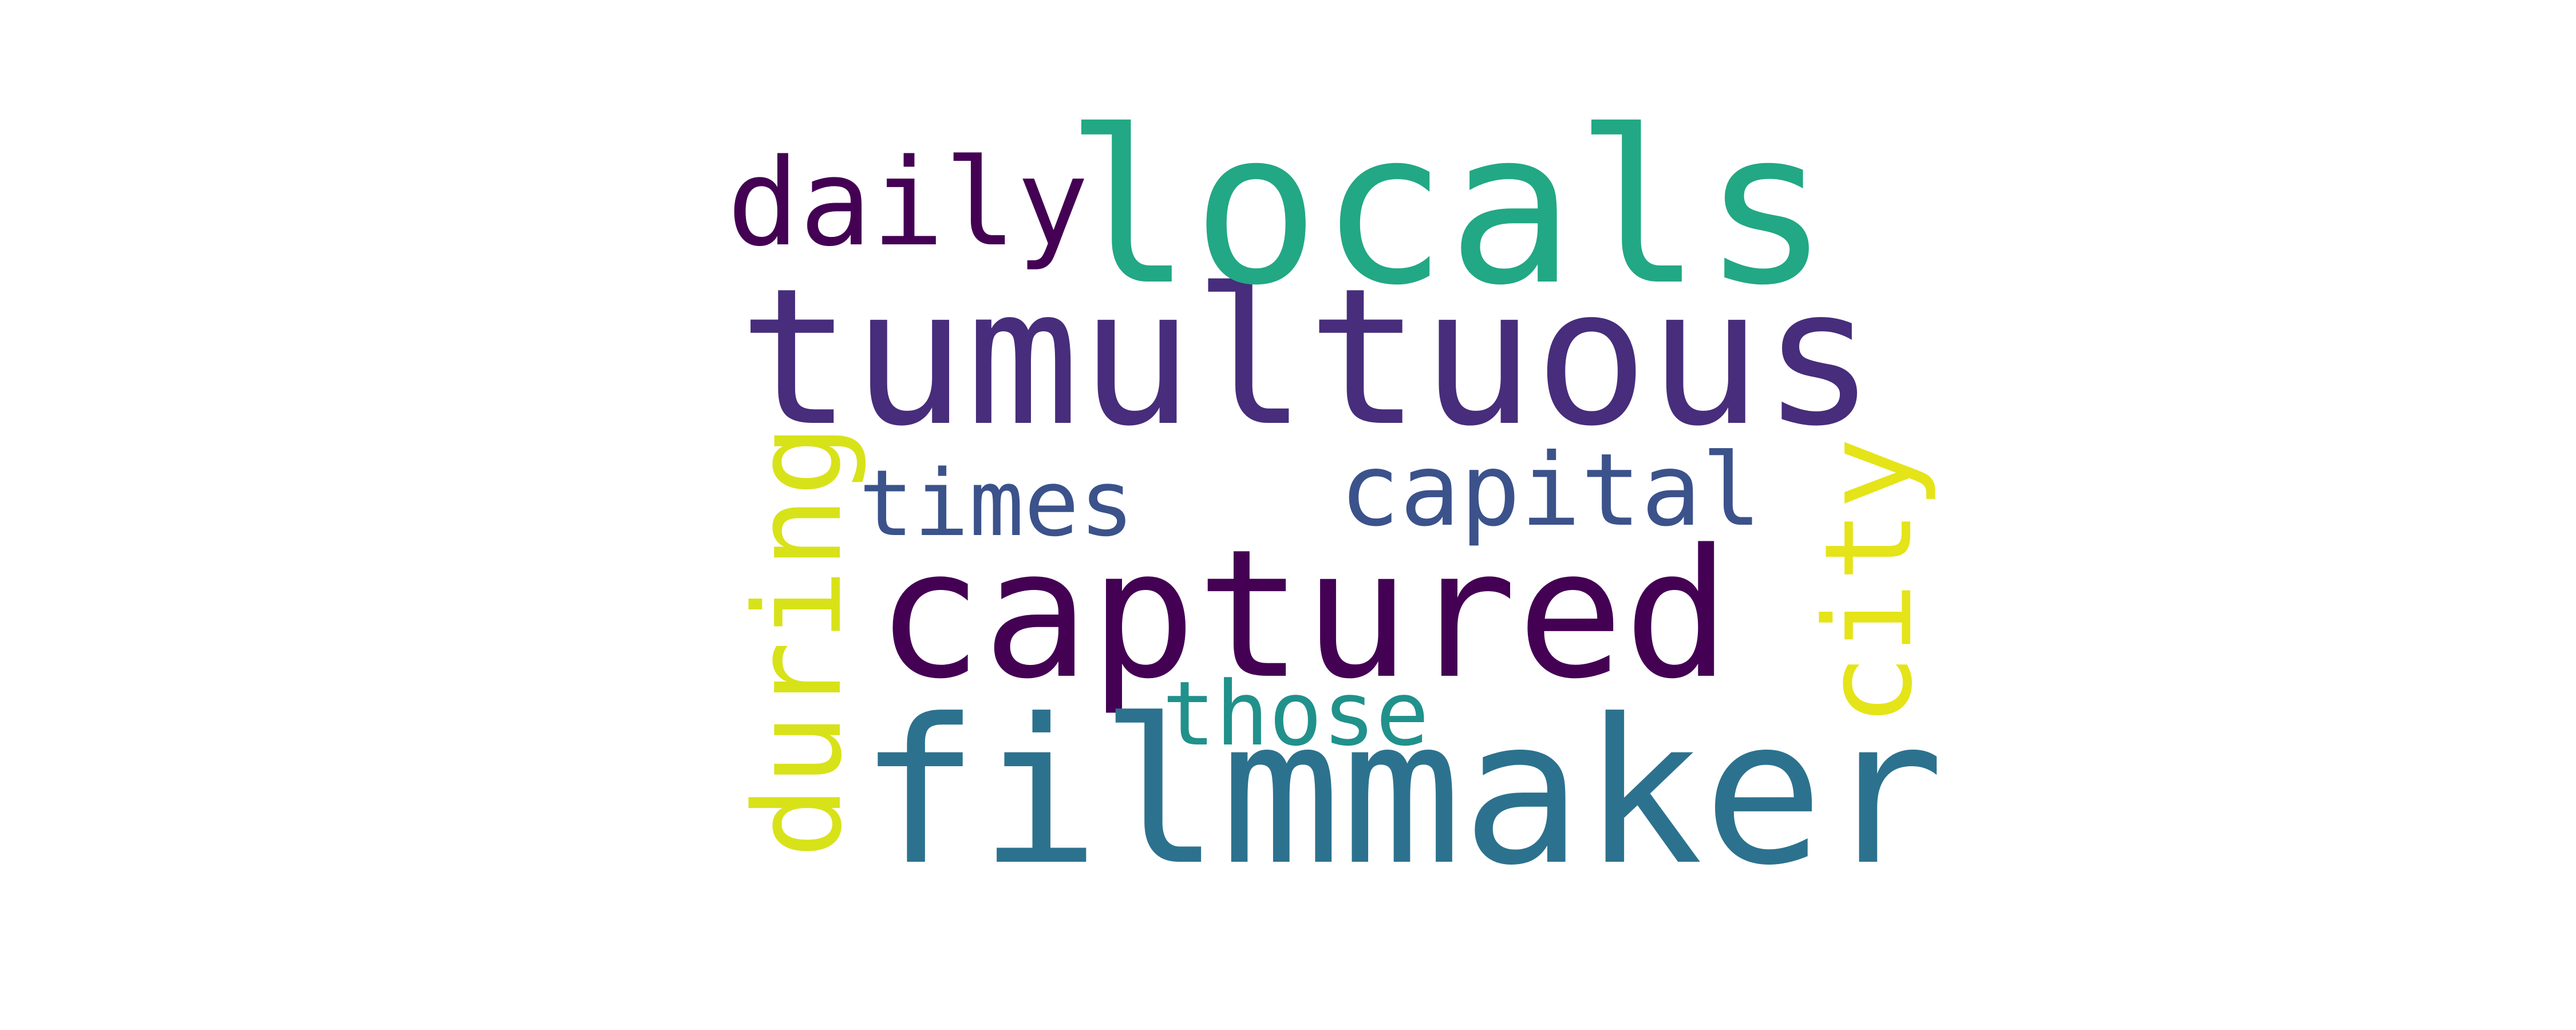 Image resolution: width=2576 pixels, height=1030 pixels. I want to click on word-locals: locals, so click(1447, 209).